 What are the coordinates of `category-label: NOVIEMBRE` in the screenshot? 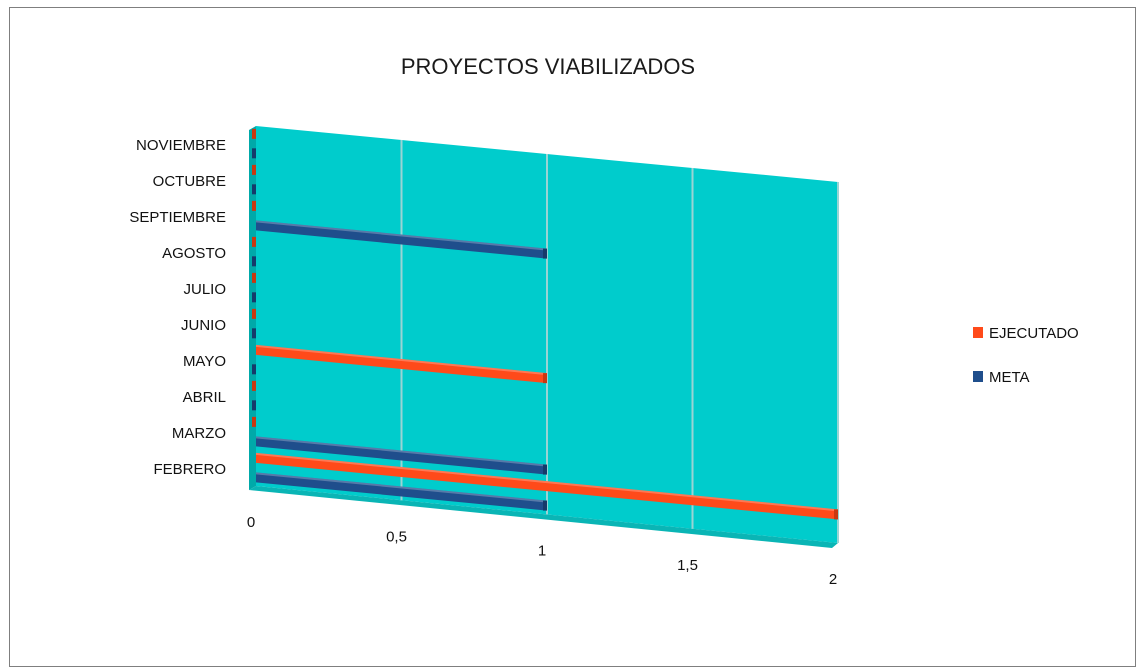 It's located at (181, 145).